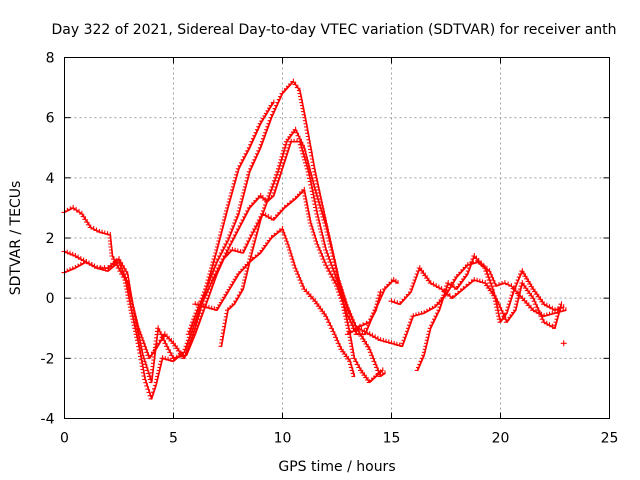 This screenshot has width=640, height=480. What do you see at coordinates (50, 119) in the screenshot?
I see `y-tick-label-5: 6` at bounding box center [50, 119].